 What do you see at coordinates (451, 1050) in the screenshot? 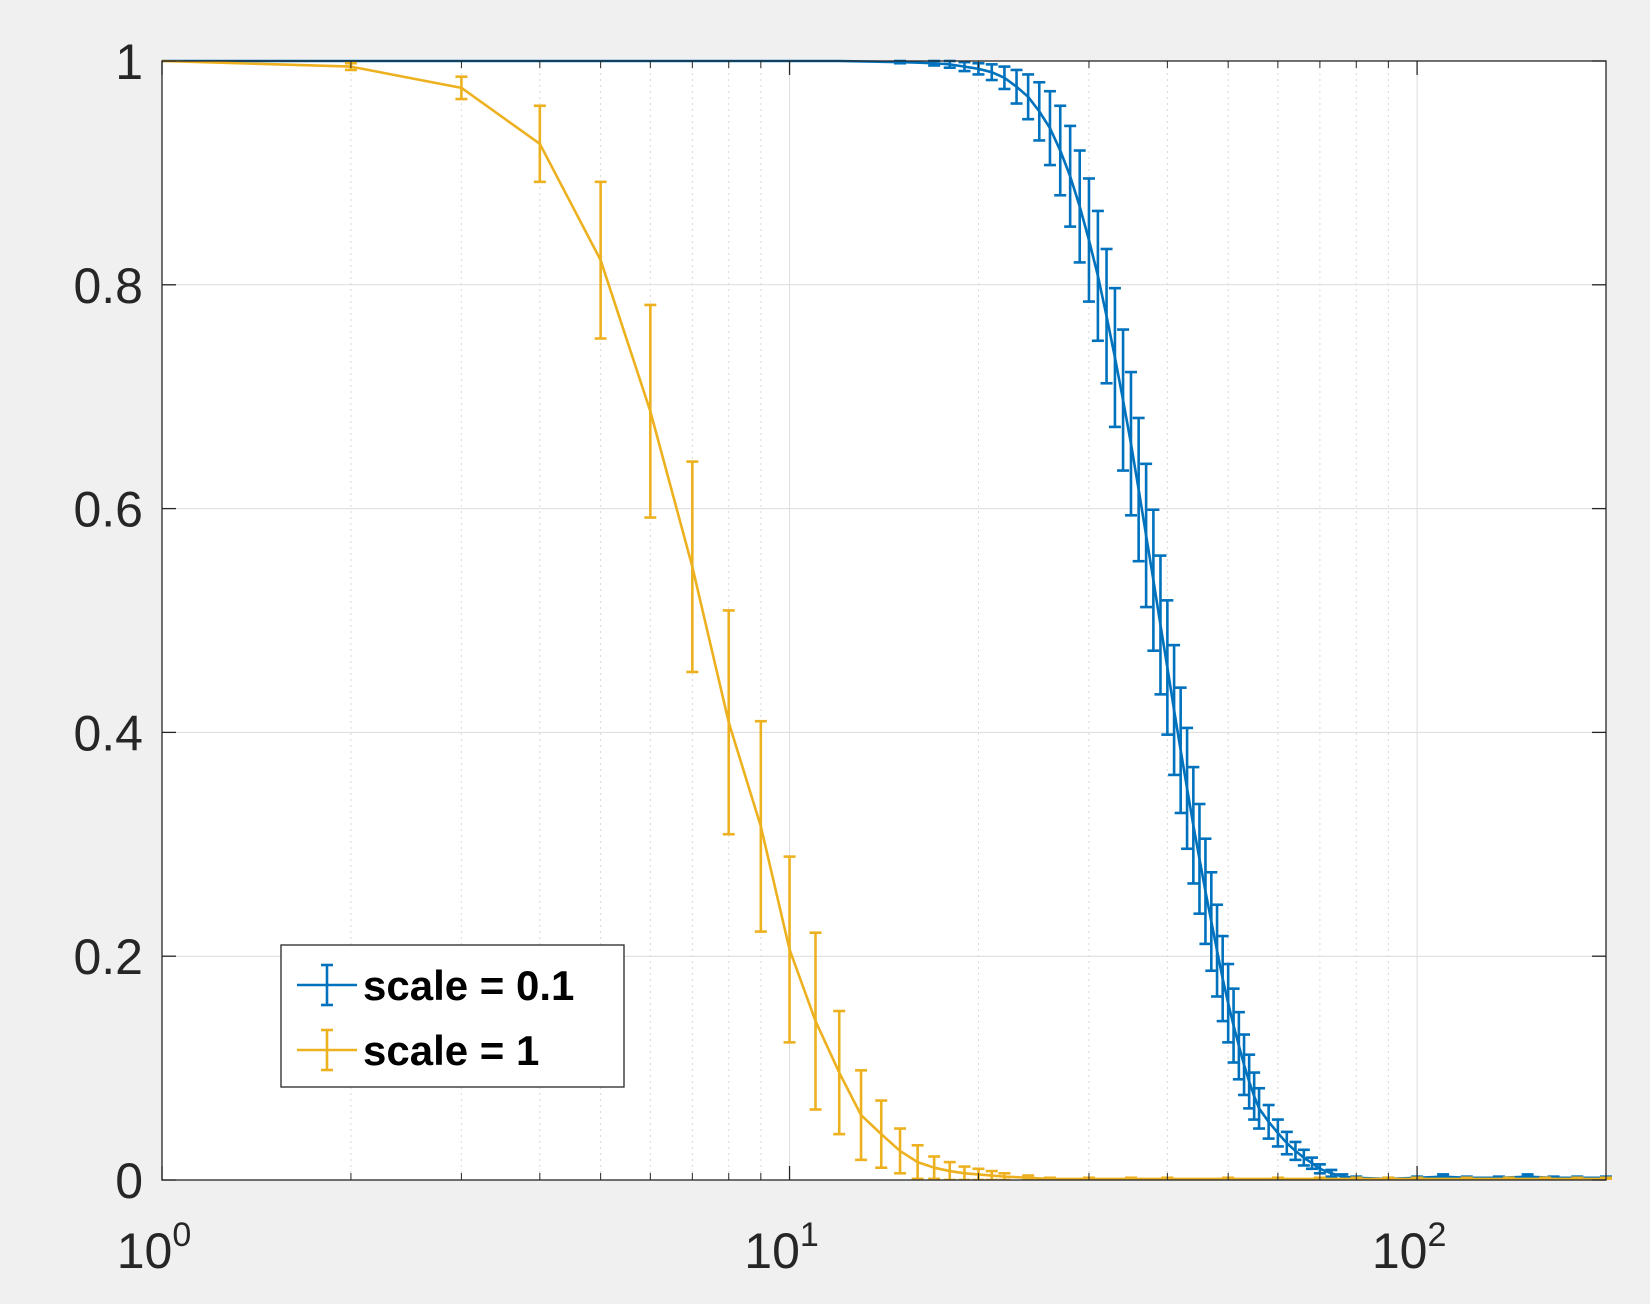
I see `legend-label: scale = 1` at bounding box center [451, 1050].